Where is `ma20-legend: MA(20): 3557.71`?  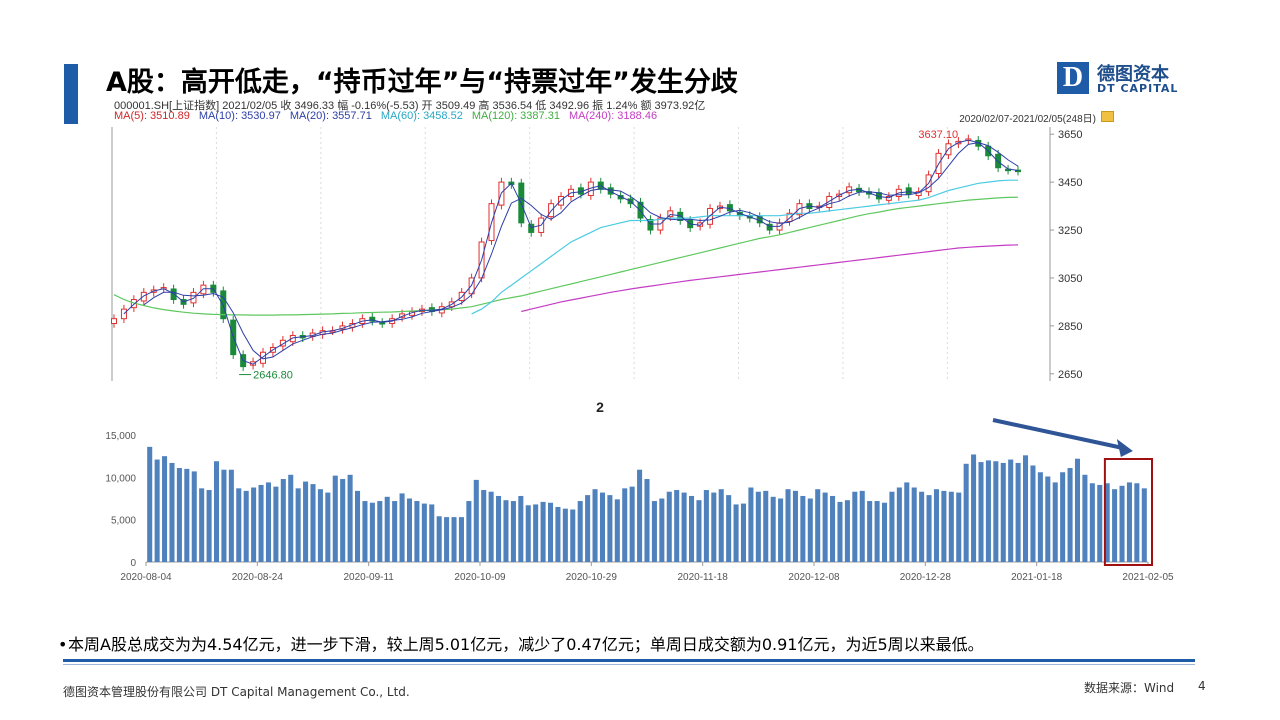
ma20-legend: MA(20): 3557.71 is located at coordinates (330, 116).